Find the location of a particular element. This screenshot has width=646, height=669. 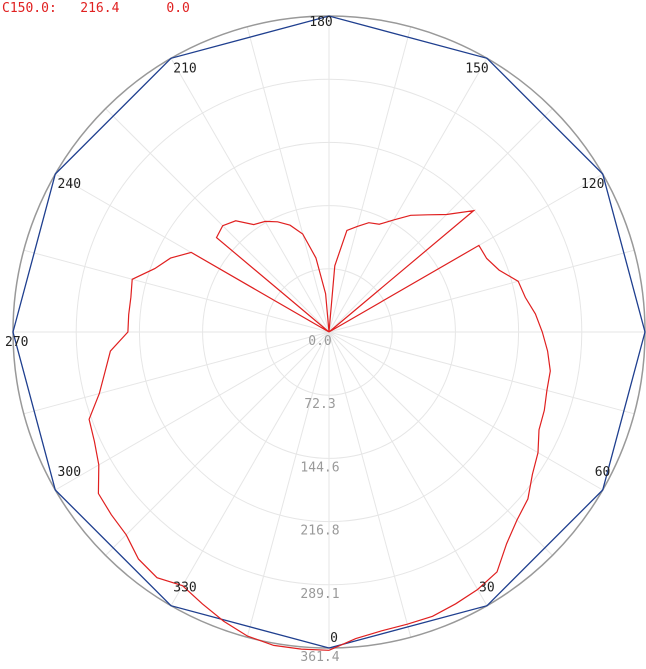

readout-label: C150.0: is located at coordinates (29, 8).